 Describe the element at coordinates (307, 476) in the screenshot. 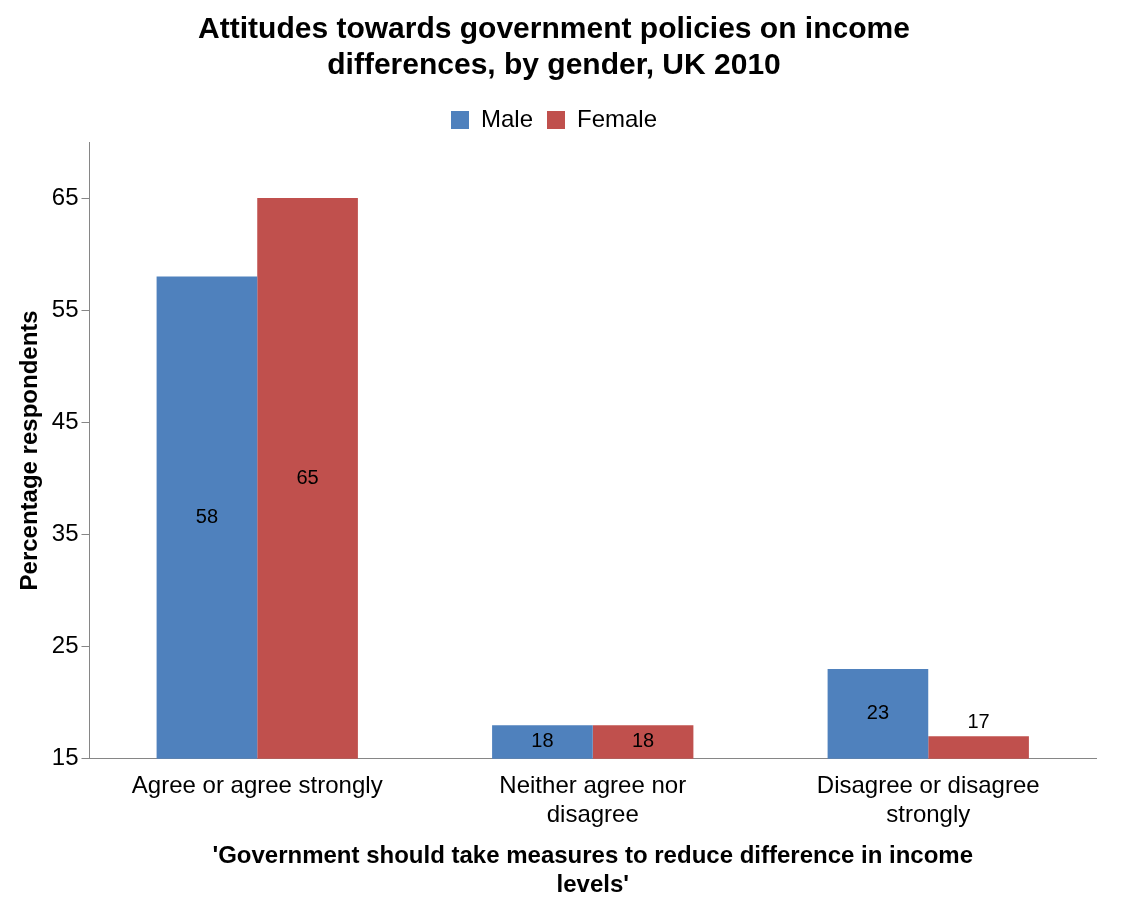

I see `data-label: 65` at that location.